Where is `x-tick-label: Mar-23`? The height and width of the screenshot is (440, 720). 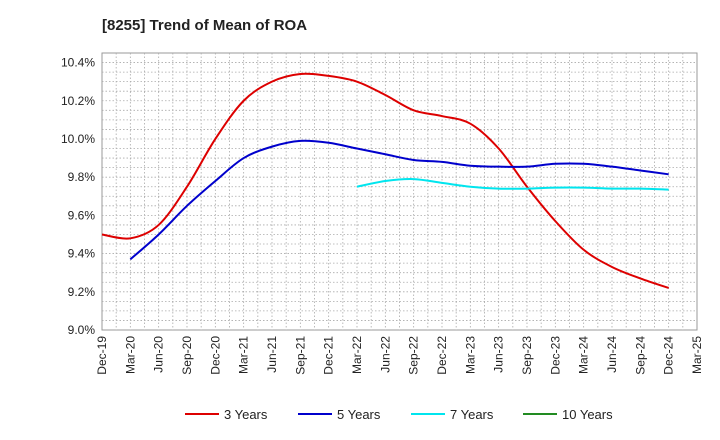 x-tick-label: Mar-23 is located at coordinates (470, 355).